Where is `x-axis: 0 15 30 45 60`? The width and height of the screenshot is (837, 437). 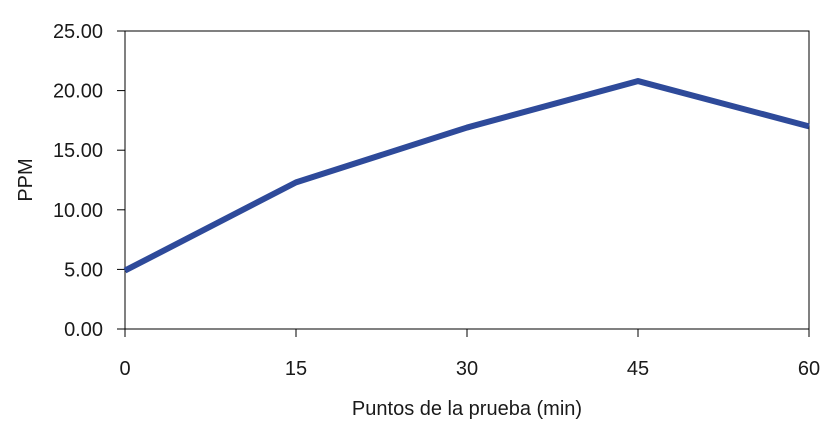 x-axis: 0 15 30 45 60 is located at coordinates (469, 354).